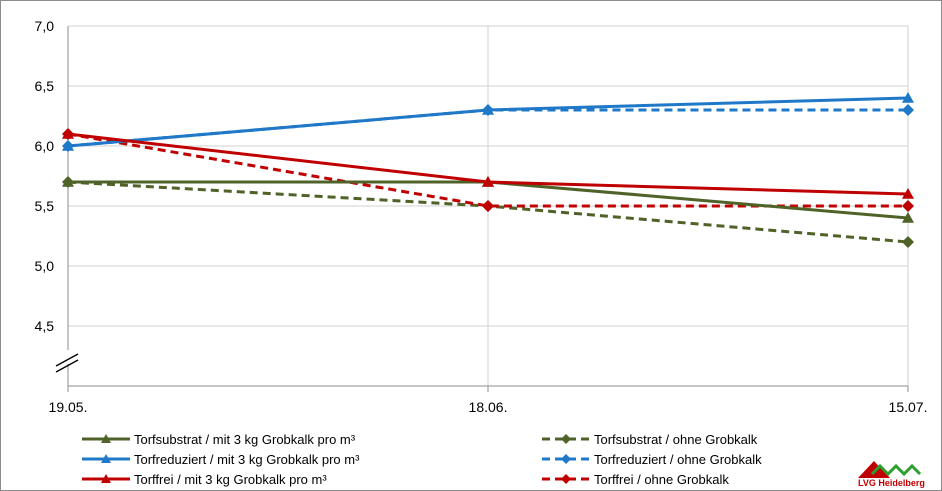 This screenshot has width=942, height=491. I want to click on lvg-logo: LVG Heidelberg, so click(891, 474).